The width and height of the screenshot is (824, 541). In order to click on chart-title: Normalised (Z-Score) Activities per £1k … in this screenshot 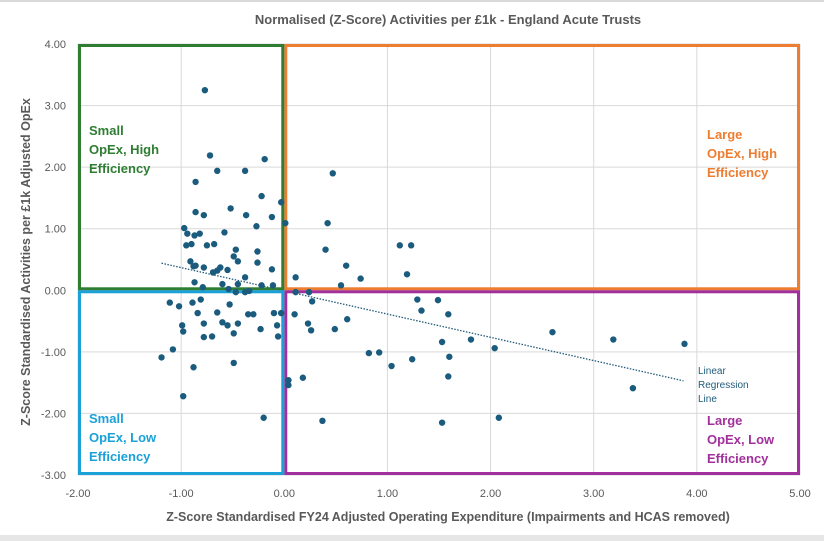, I will do `click(448, 19)`.